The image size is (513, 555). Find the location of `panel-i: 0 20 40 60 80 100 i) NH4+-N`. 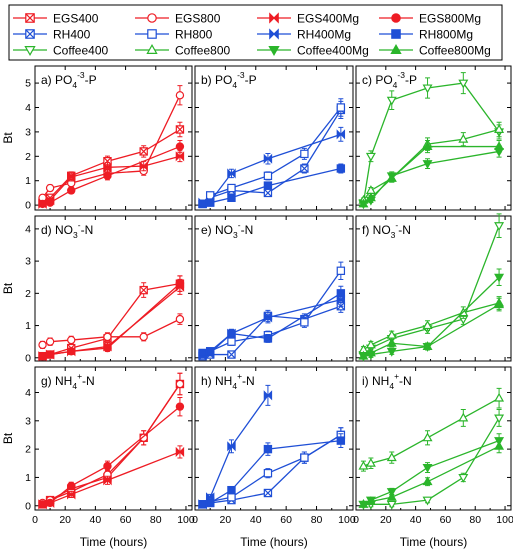

panel-i: 0 20 40 60 80 100 i) NH4+-N is located at coordinates (433, 446).